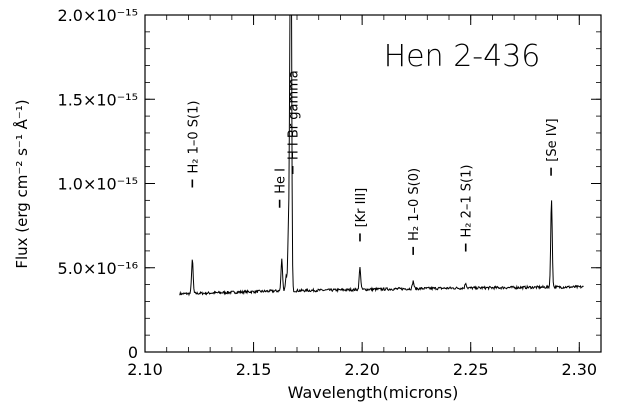 This screenshot has height=407, width=619. I want to click on line-id-label: H₂ 2–1 S(1), so click(467, 201).